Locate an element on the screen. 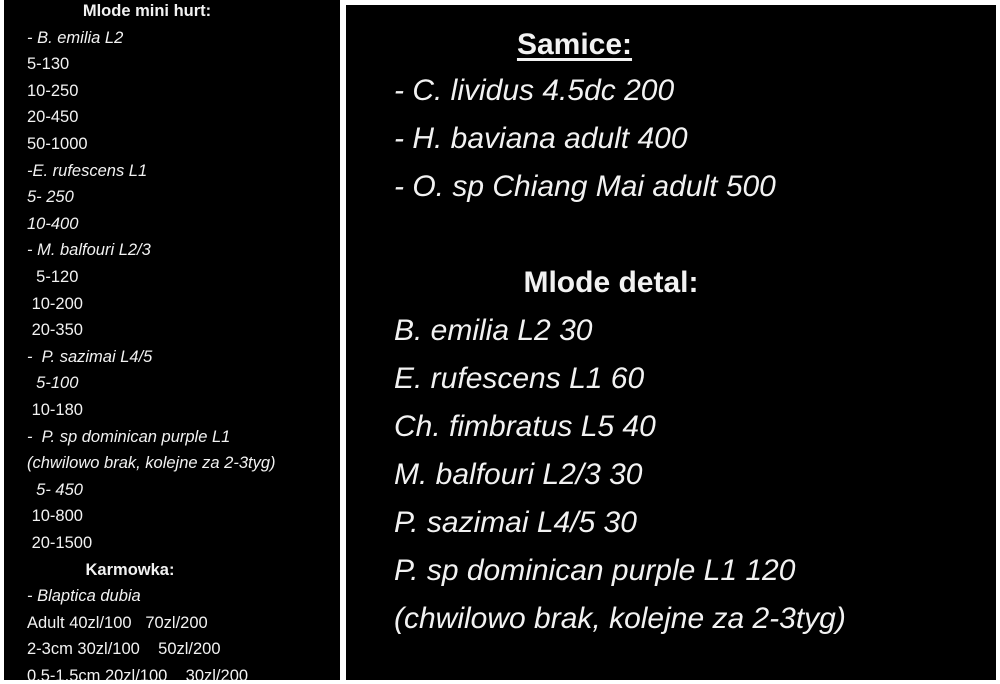 The image size is (1000, 684). price-list-line: 10-250 is located at coordinates (53, 90).